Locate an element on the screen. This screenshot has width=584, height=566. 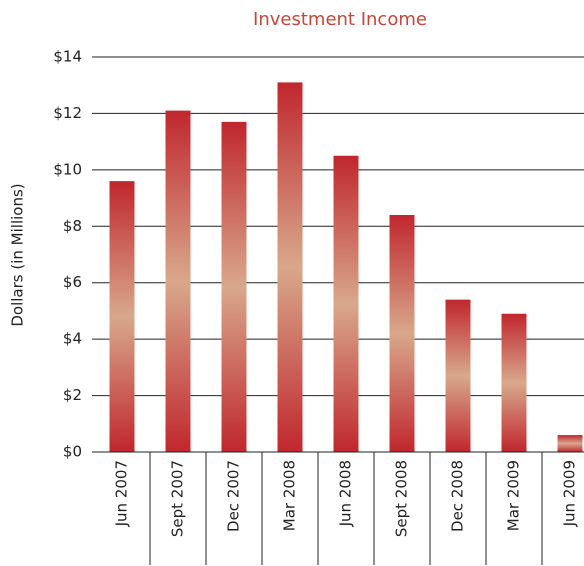
y-tick-label: $2 is located at coordinates (72, 395).